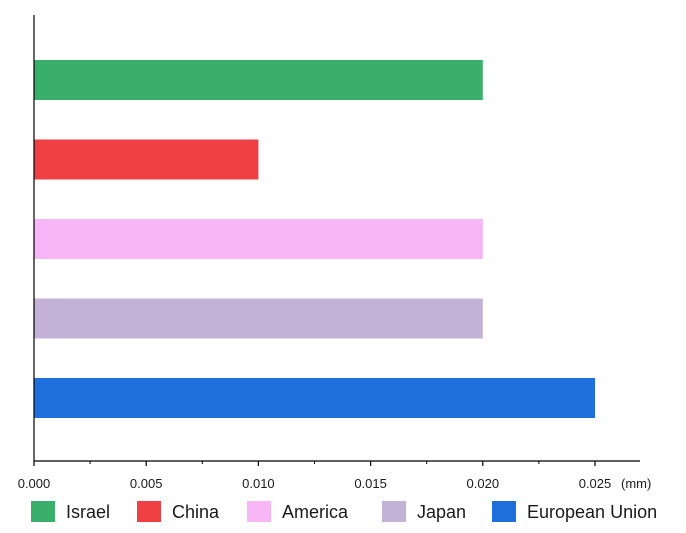 The height and width of the screenshot is (533, 686). What do you see at coordinates (394, 511) in the screenshot?
I see `legend-swatch-japan` at bounding box center [394, 511].